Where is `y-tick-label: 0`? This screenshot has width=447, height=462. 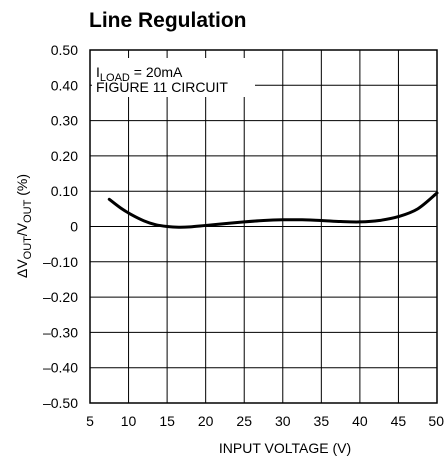 y-tick-label: 0 is located at coordinates (74, 227).